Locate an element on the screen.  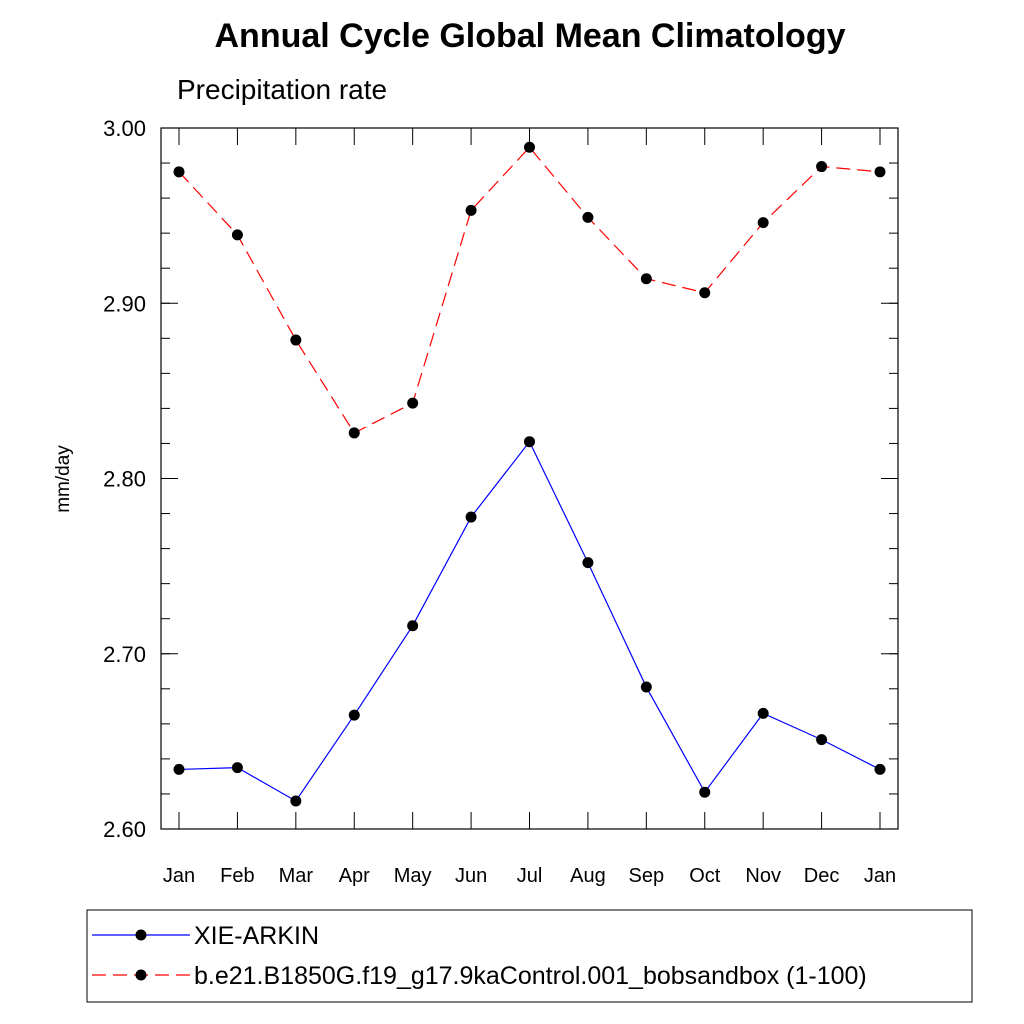
y-tick-label: 2.80 is located at coordinates (124, 479).